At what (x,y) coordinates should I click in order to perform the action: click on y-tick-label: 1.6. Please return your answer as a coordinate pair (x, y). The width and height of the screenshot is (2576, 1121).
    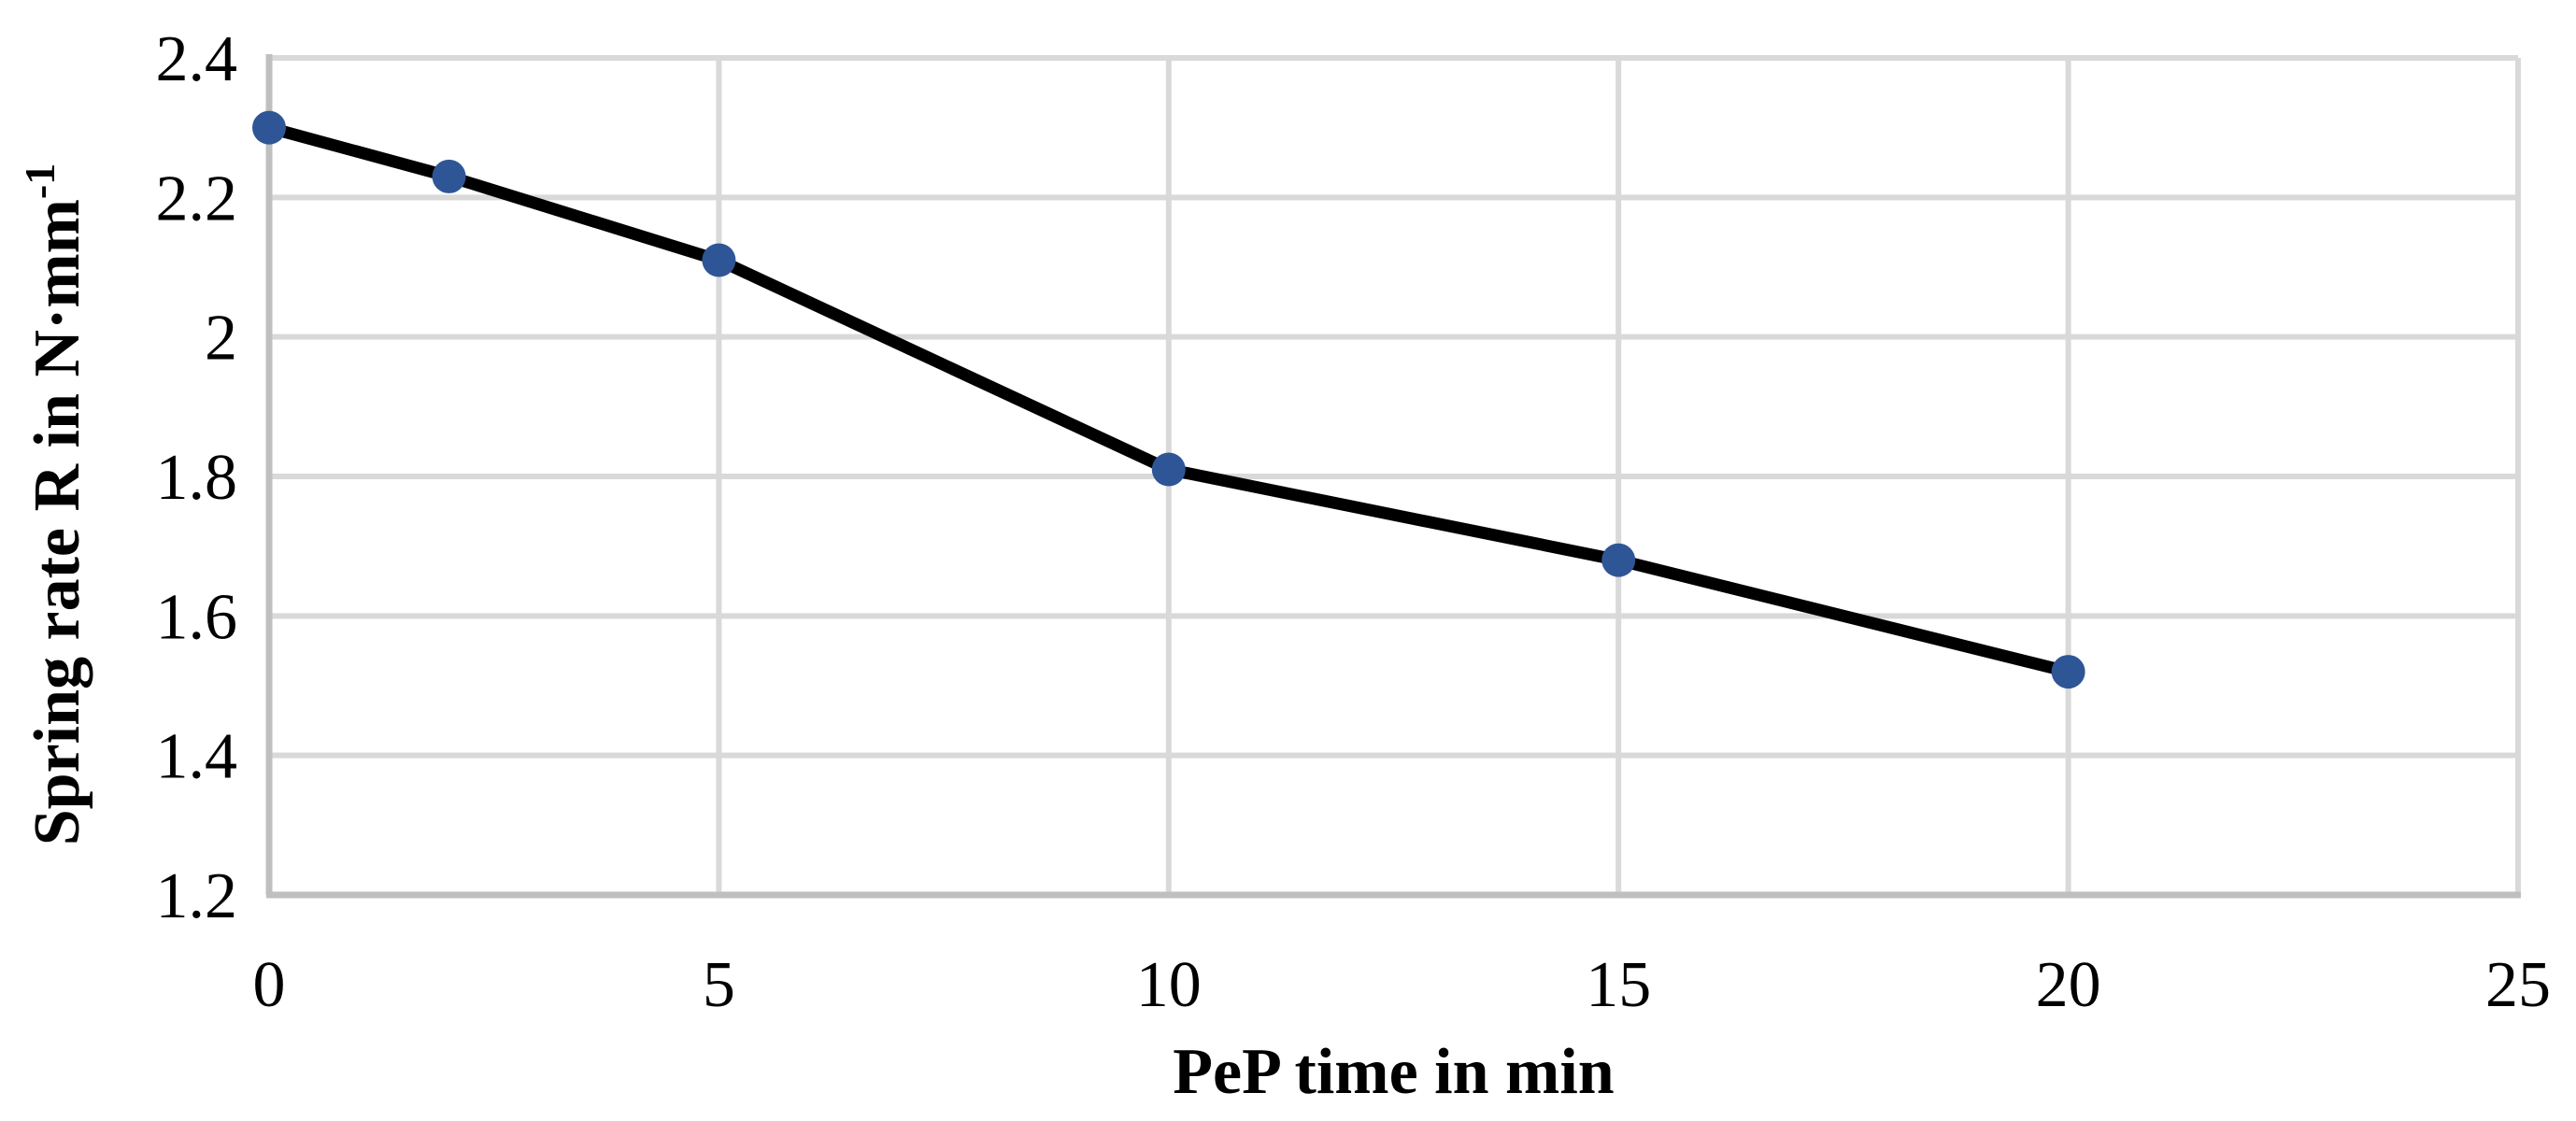
    Looking at the image, I should click on (197, 617).